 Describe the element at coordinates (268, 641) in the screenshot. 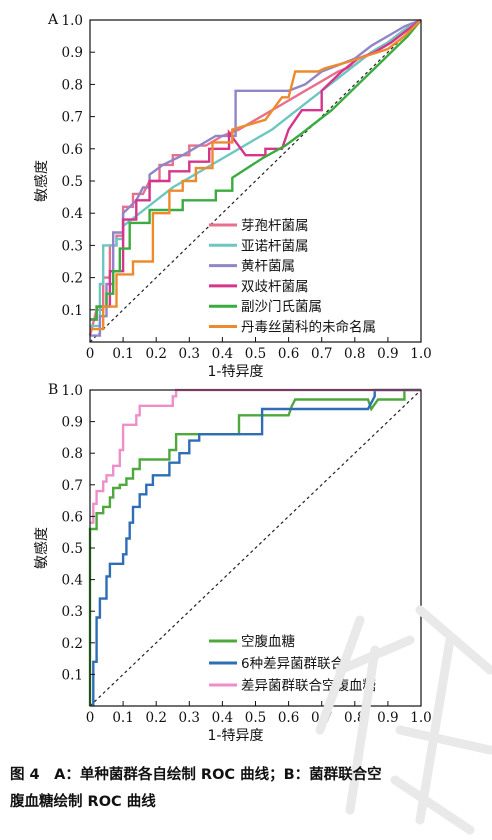

I see `legend-label: 空腹血糖` at that location.